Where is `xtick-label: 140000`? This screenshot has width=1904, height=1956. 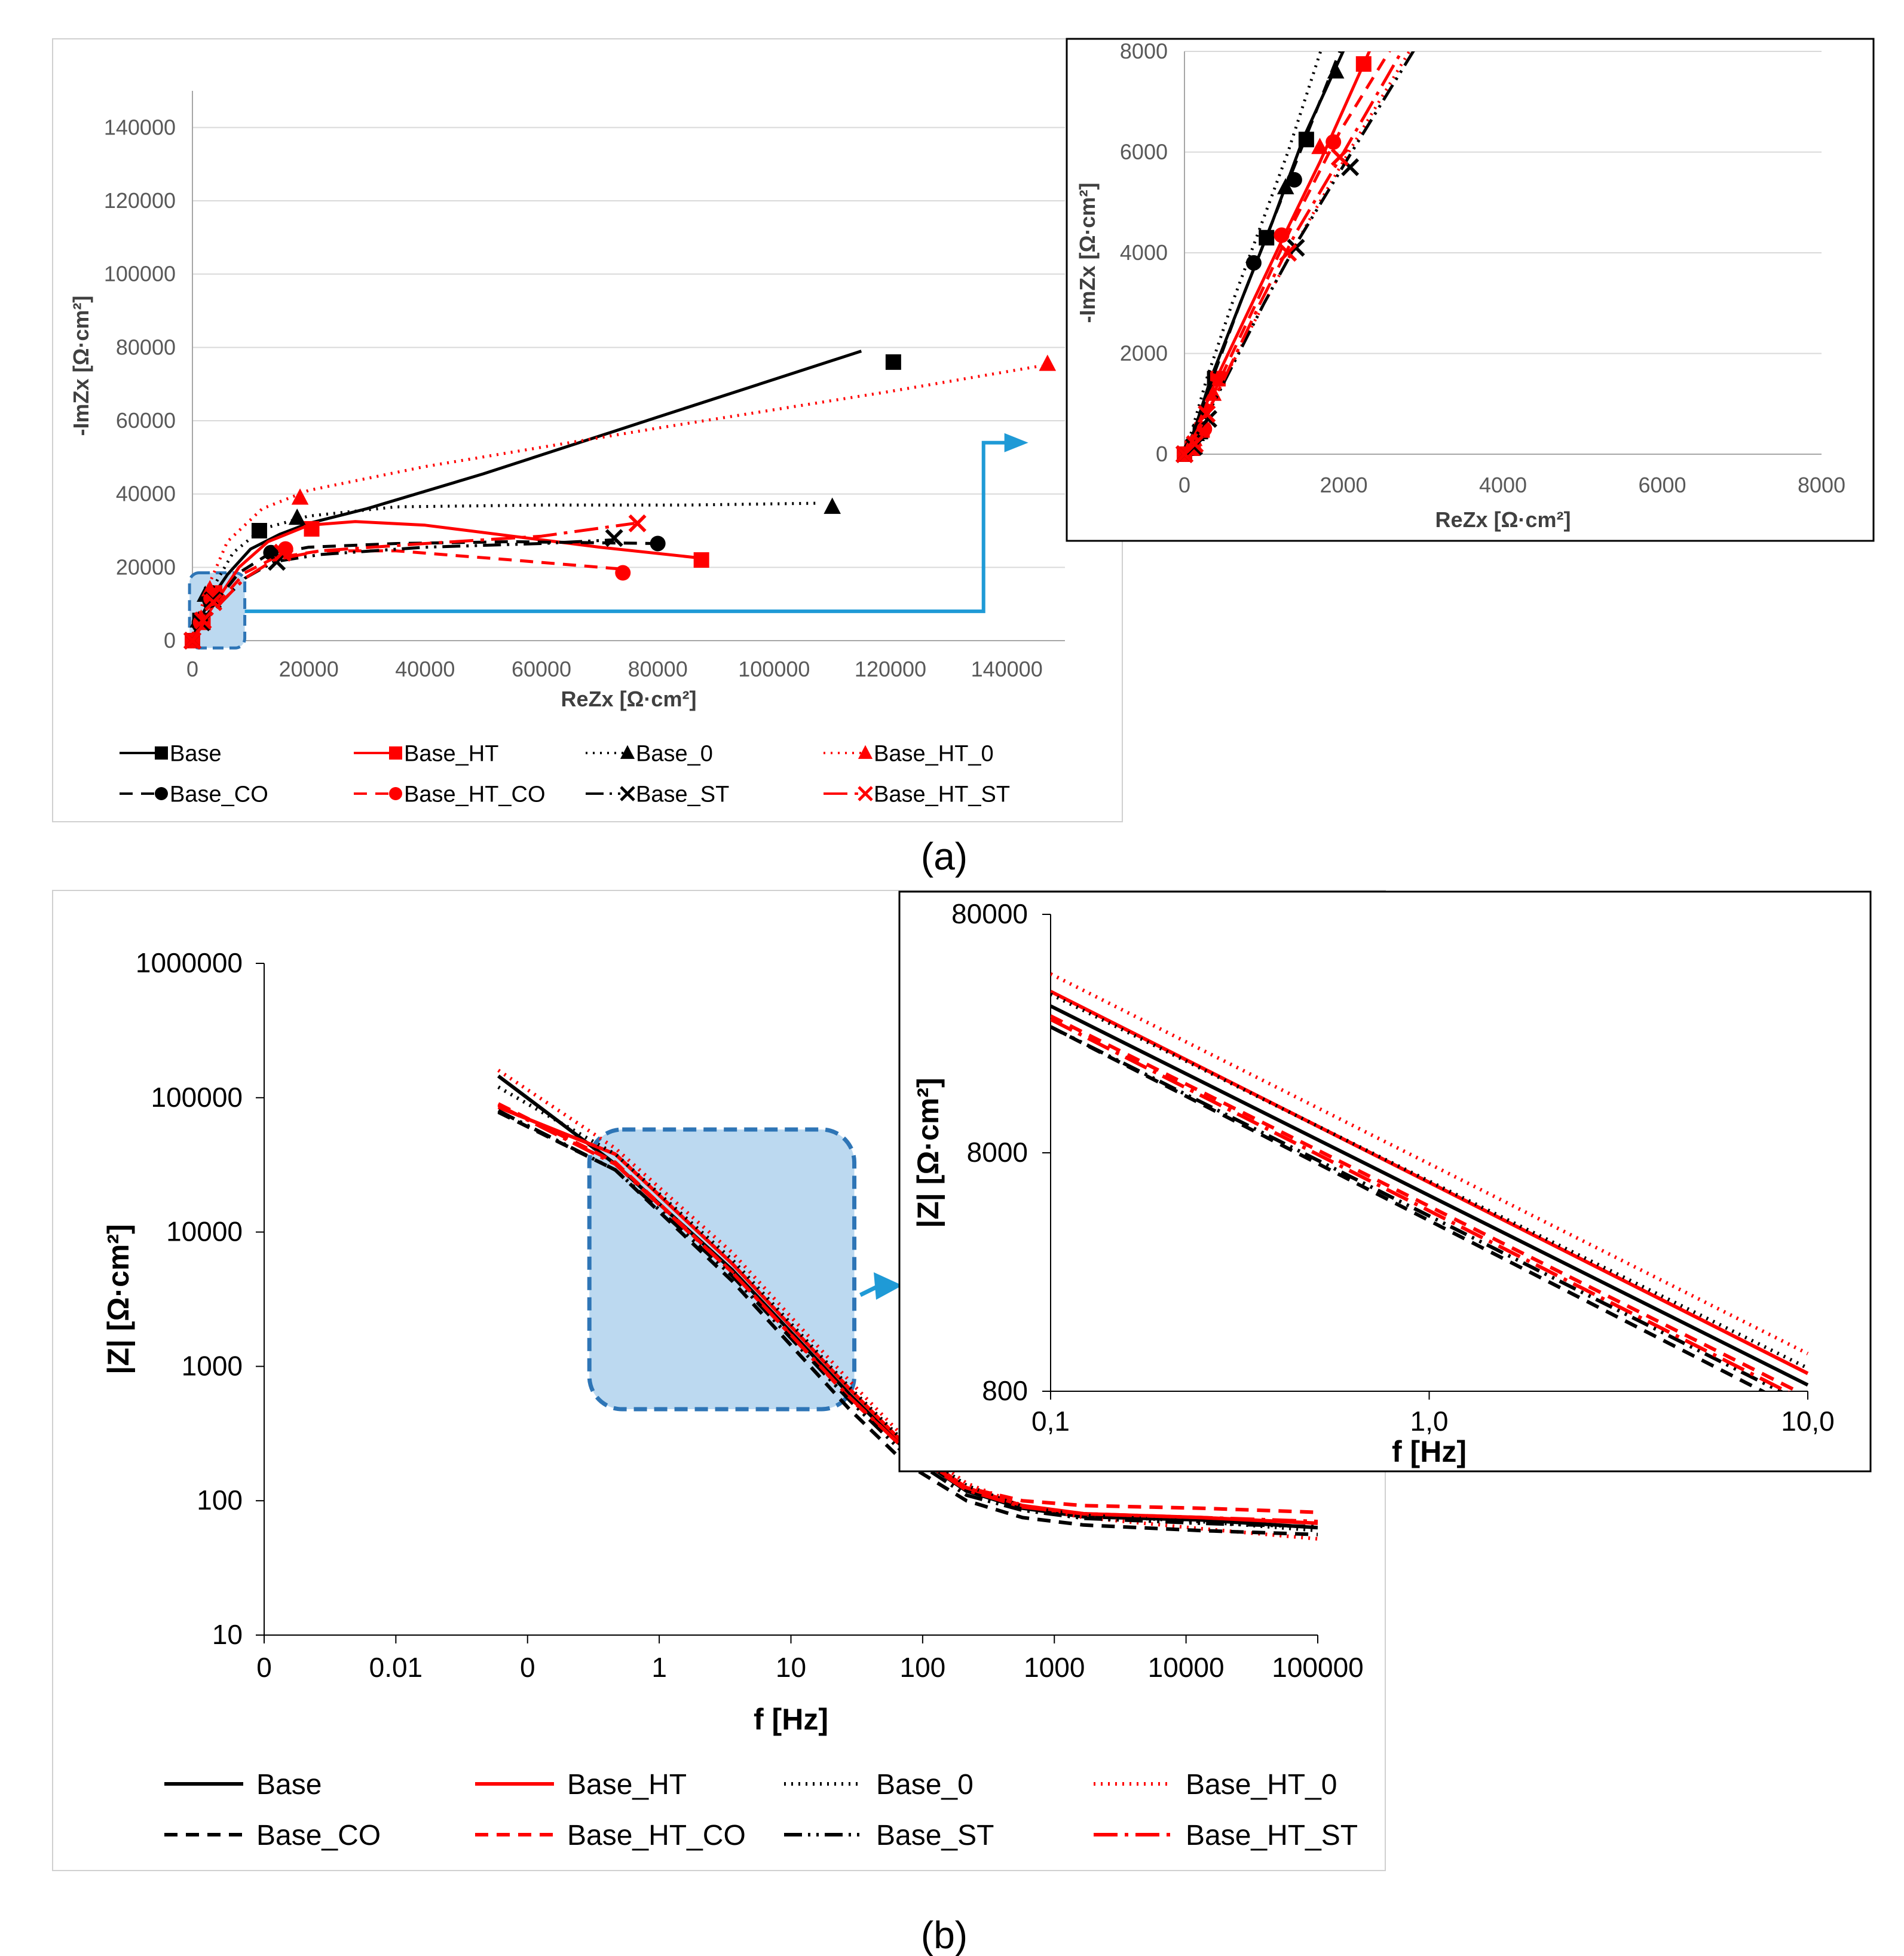
xtick-label: 140000 is located at coordinates (1007, 669).